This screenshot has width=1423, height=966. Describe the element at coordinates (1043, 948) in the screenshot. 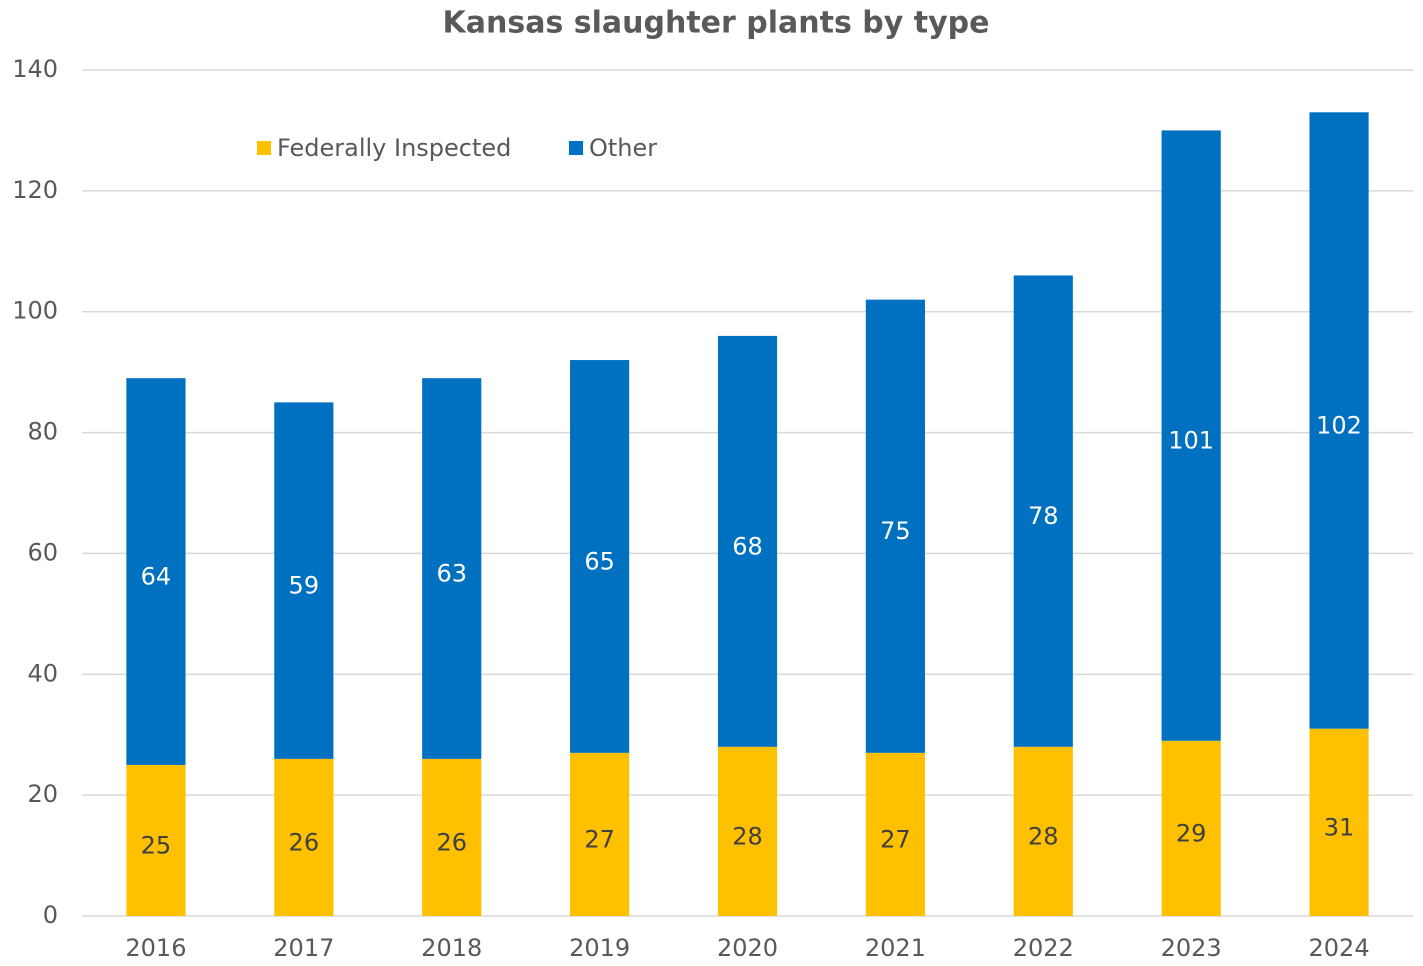

I see `x-tick-label: 2022` at that location.